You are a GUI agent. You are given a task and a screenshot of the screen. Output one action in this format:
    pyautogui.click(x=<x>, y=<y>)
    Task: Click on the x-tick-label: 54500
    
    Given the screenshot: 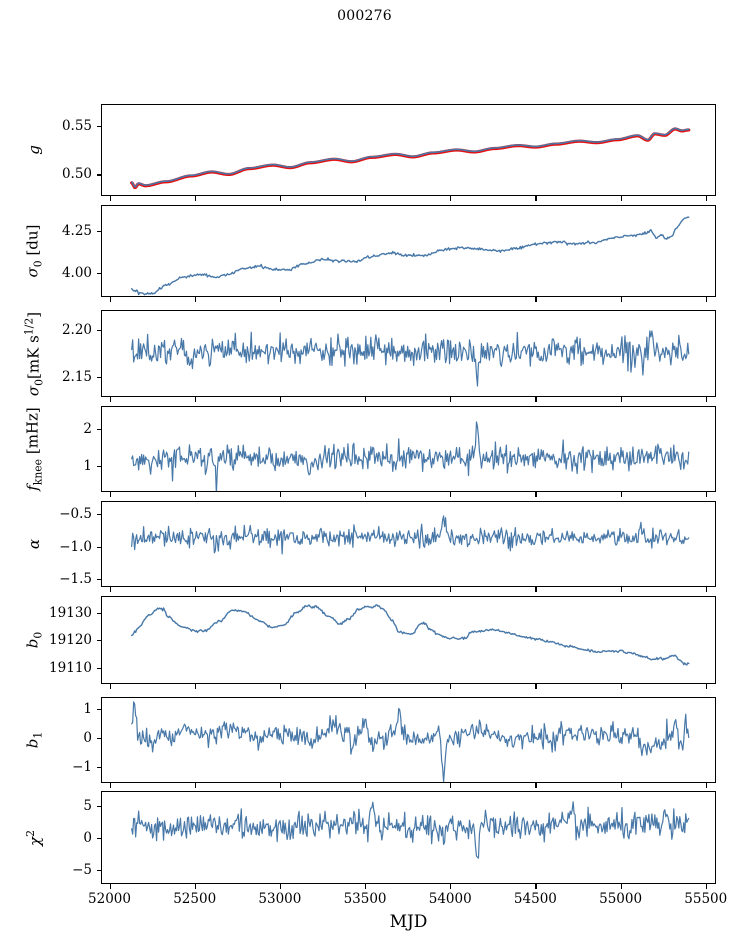 What is the action you would take?
    pyautogui.click(x=535, y=899)
    